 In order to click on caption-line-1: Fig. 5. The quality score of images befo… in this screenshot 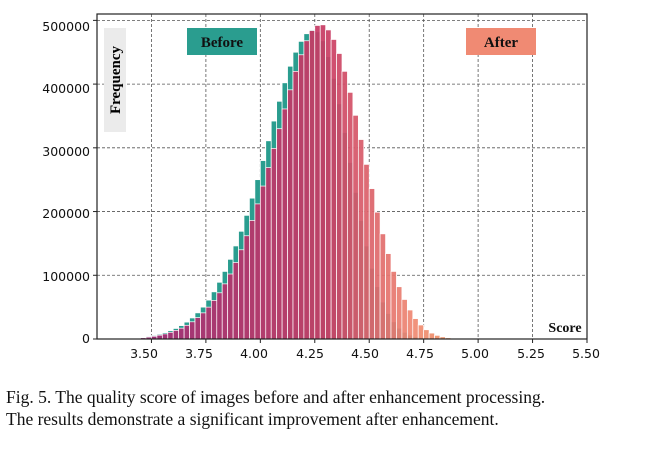, I will do `click(276, 397)`.